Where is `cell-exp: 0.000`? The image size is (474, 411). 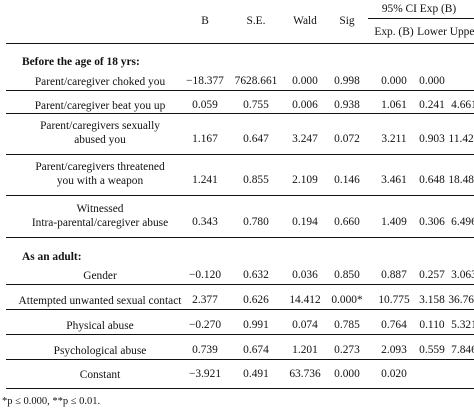 cell-exp: 0.000 is located at coordinates (394, 81).